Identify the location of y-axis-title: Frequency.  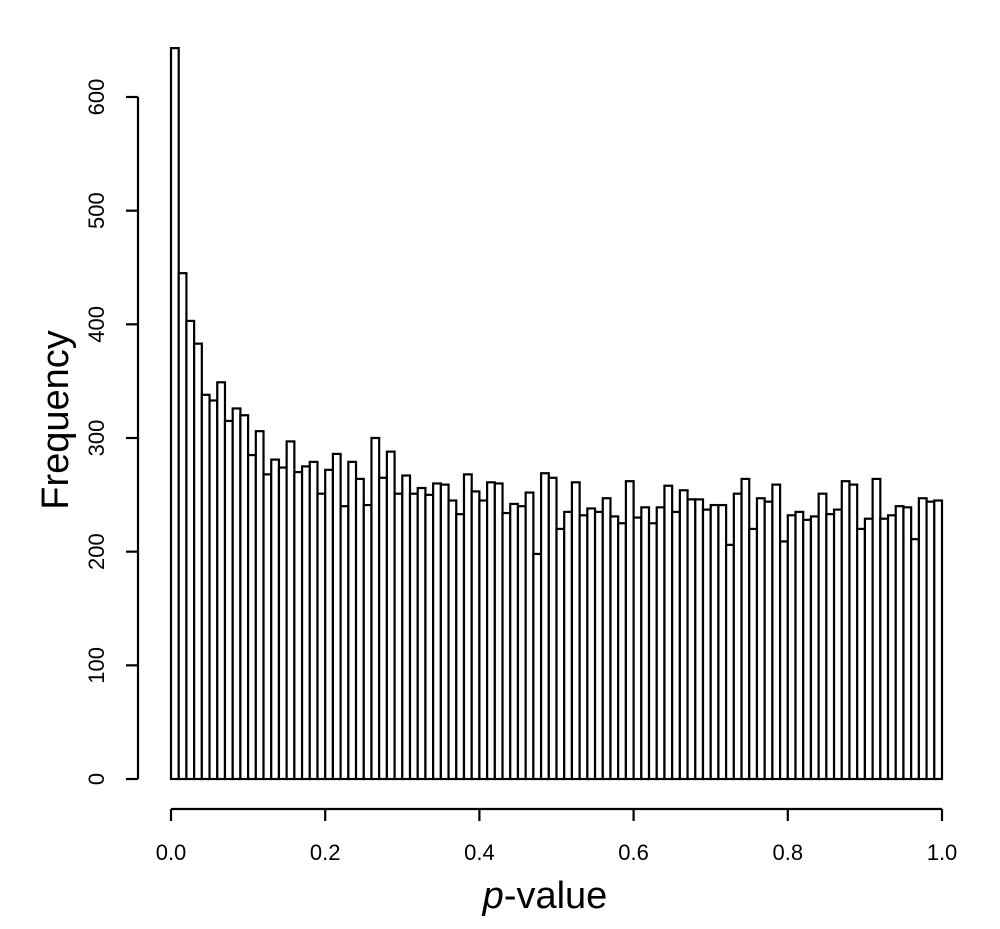
(56, 420).